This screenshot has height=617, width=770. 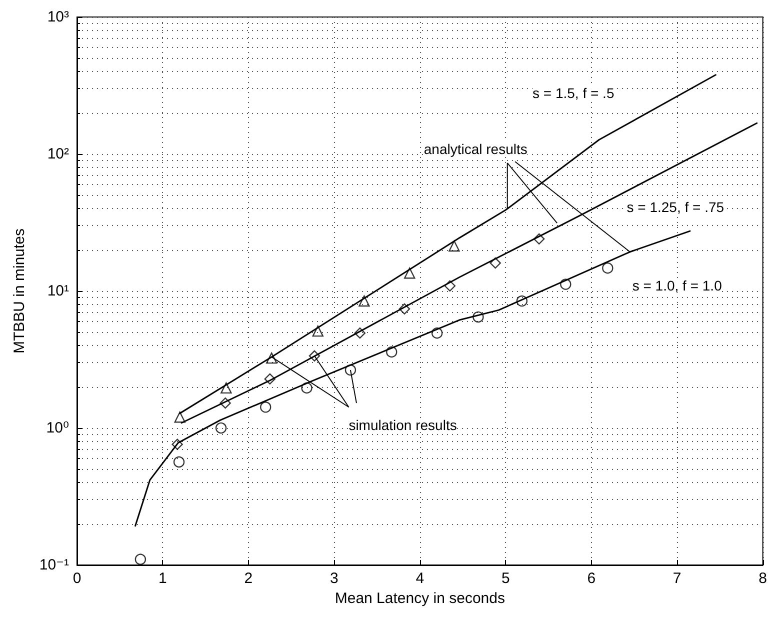 What do you see at coordinates (58, 17) in the screenshot?
I see `y-tick-label: 10³` at bounding box center [58, 17].